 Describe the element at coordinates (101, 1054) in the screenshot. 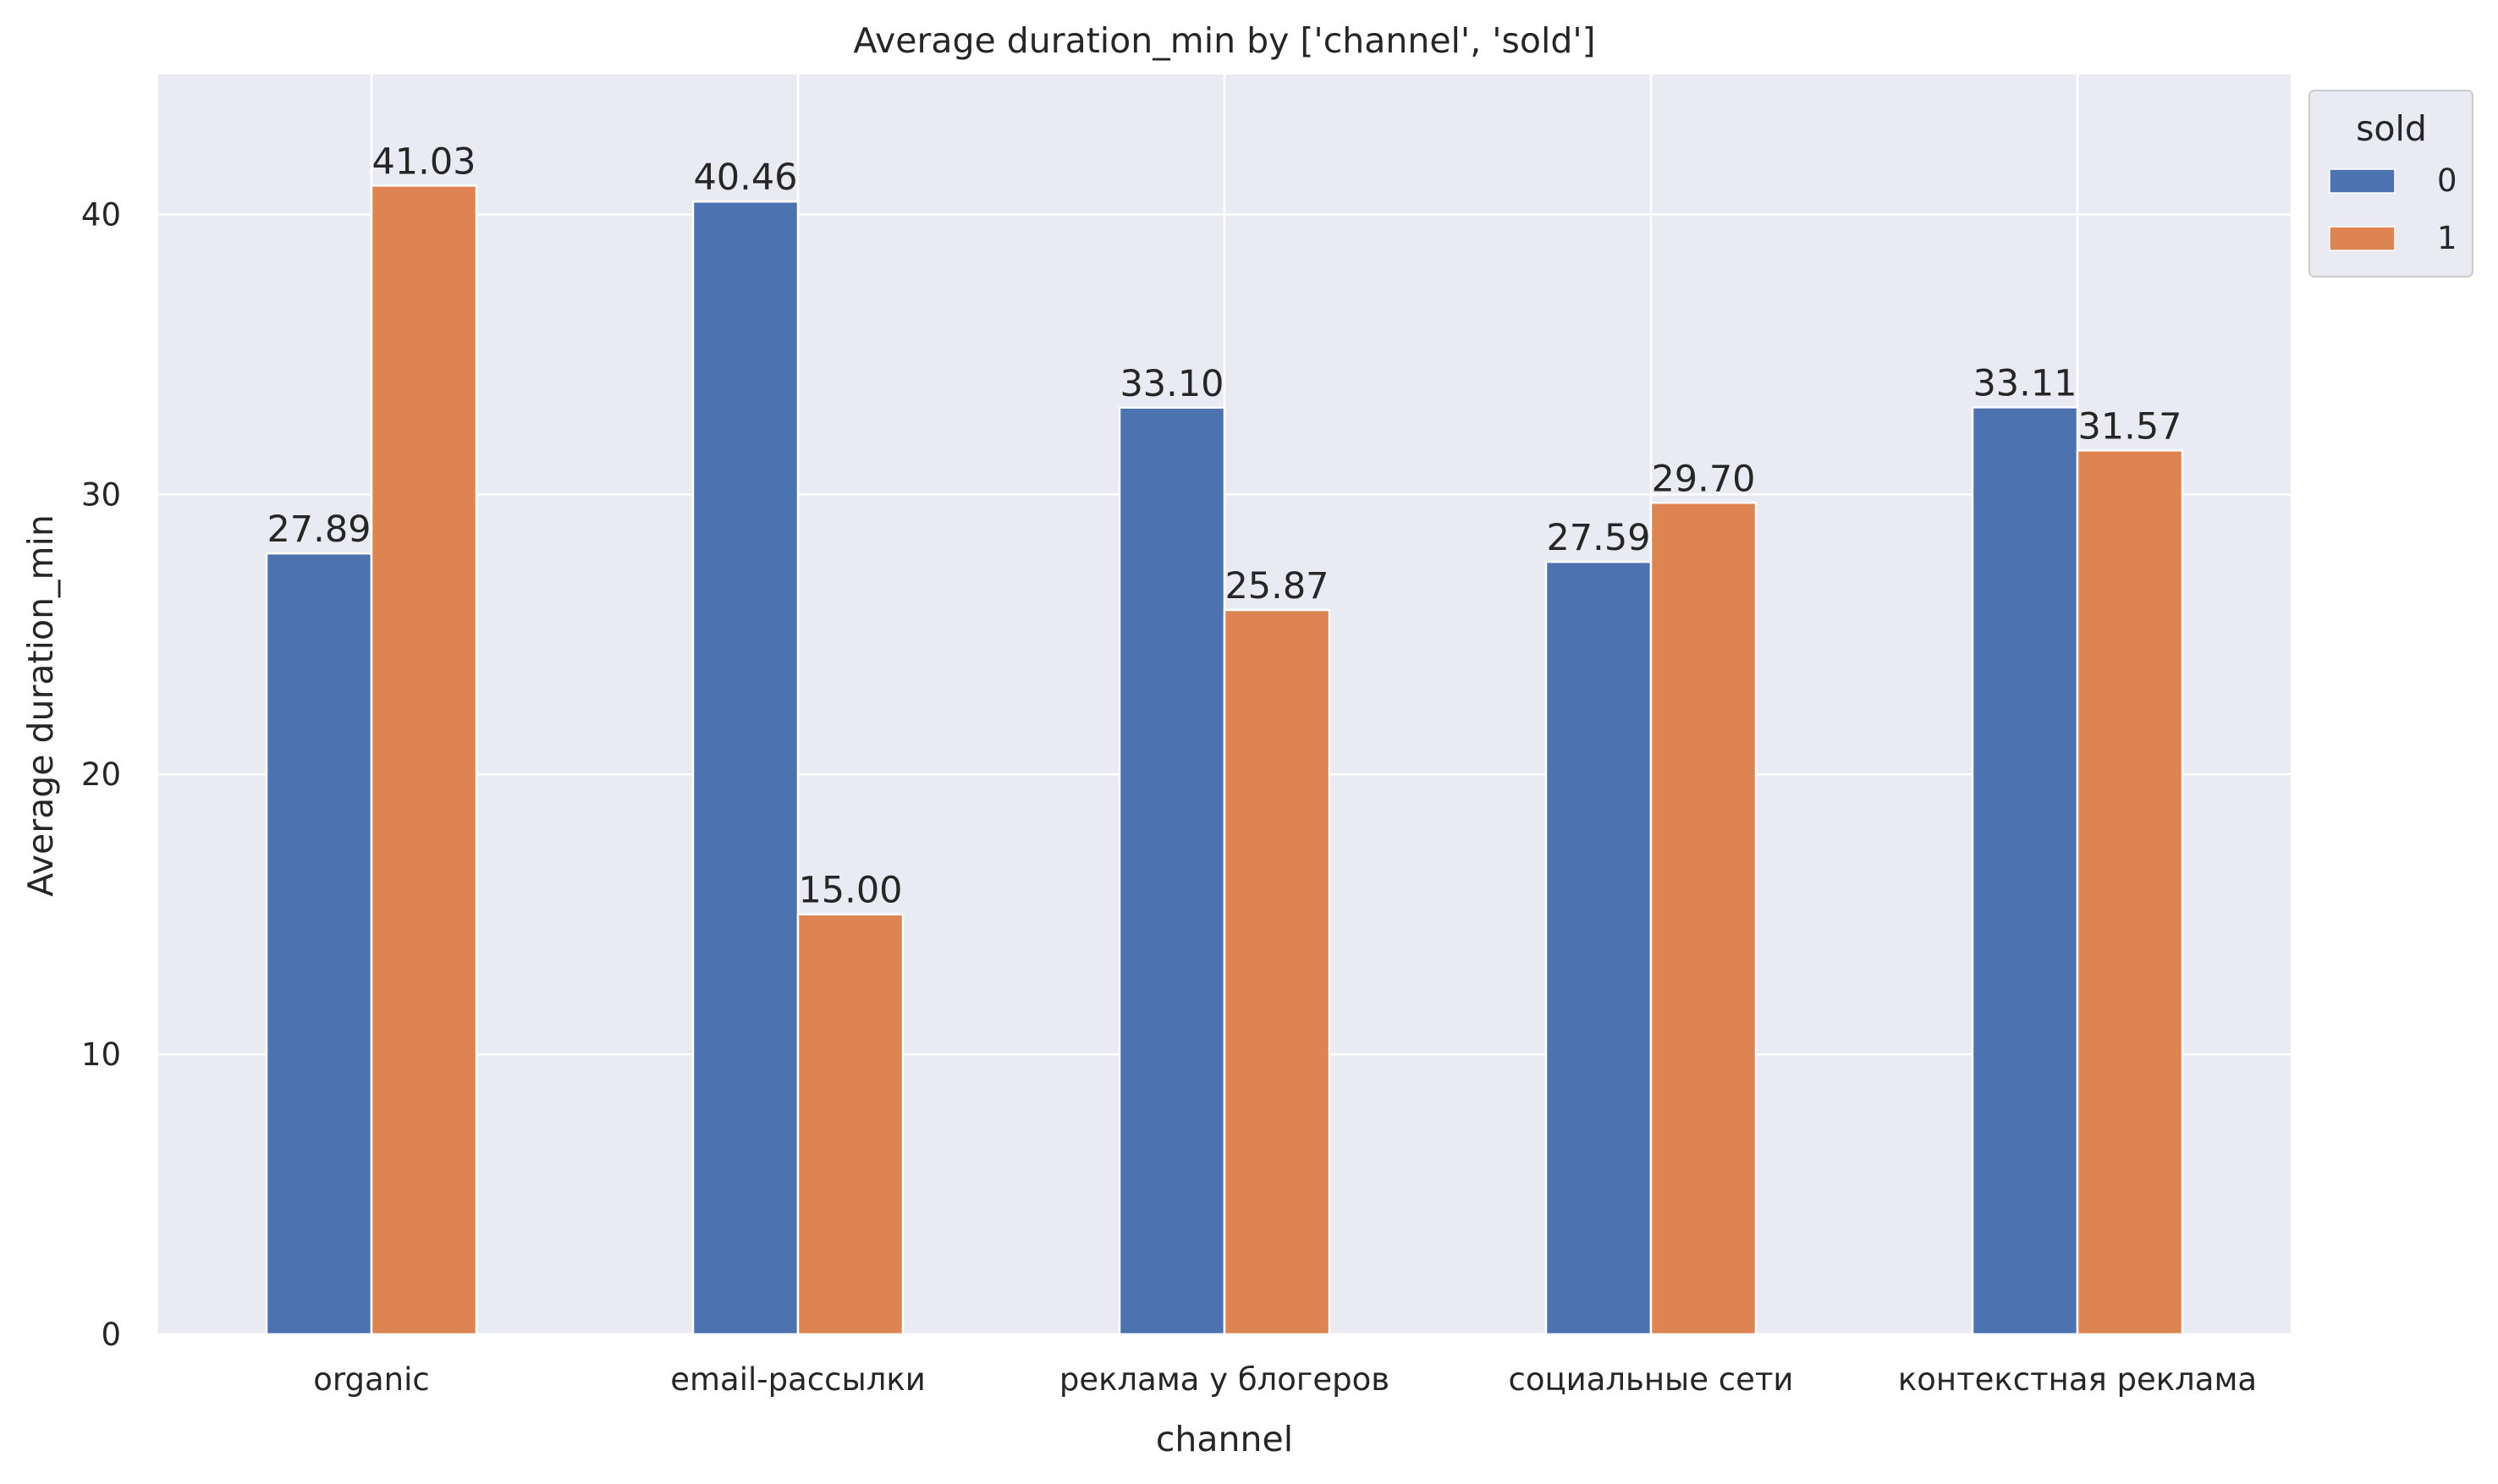

I see `y-tick-label: 10` at that location.